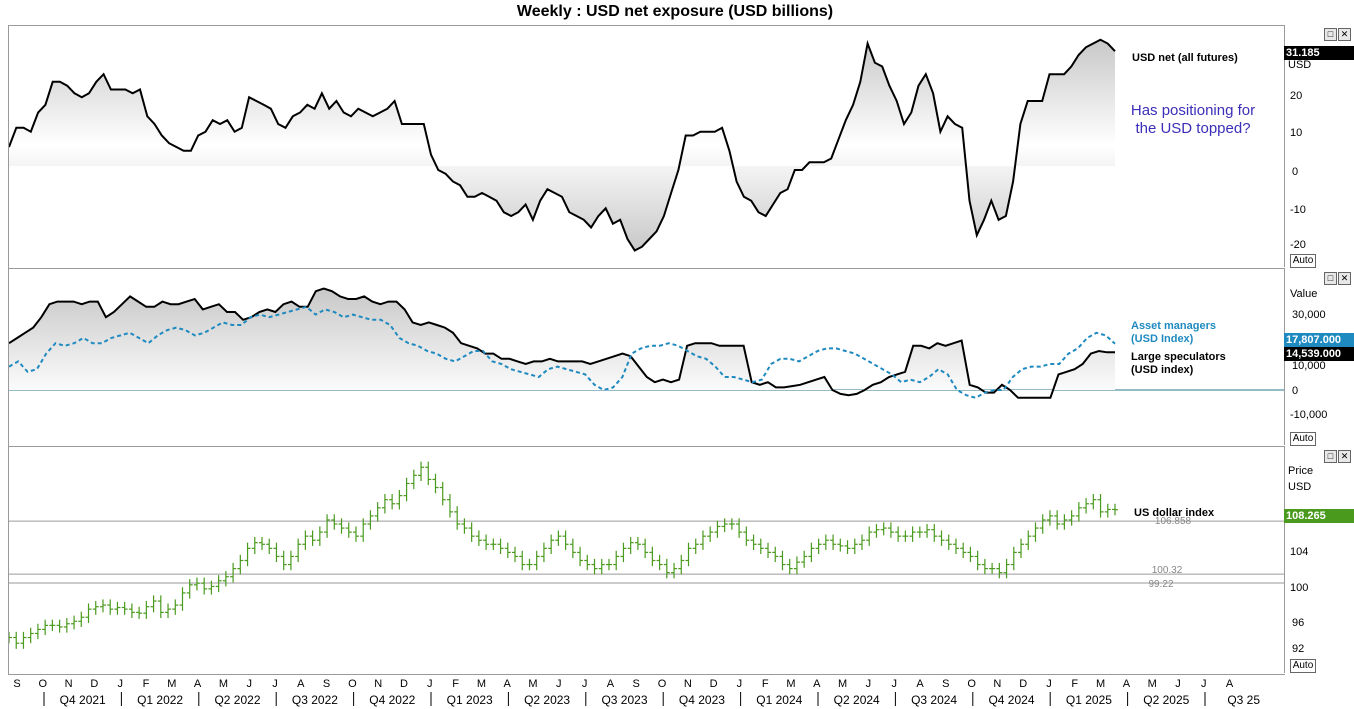 The width and height of the screenshot is (1354, 709). I want to click on quarter-label: Q2 2023, so click(547, 700).